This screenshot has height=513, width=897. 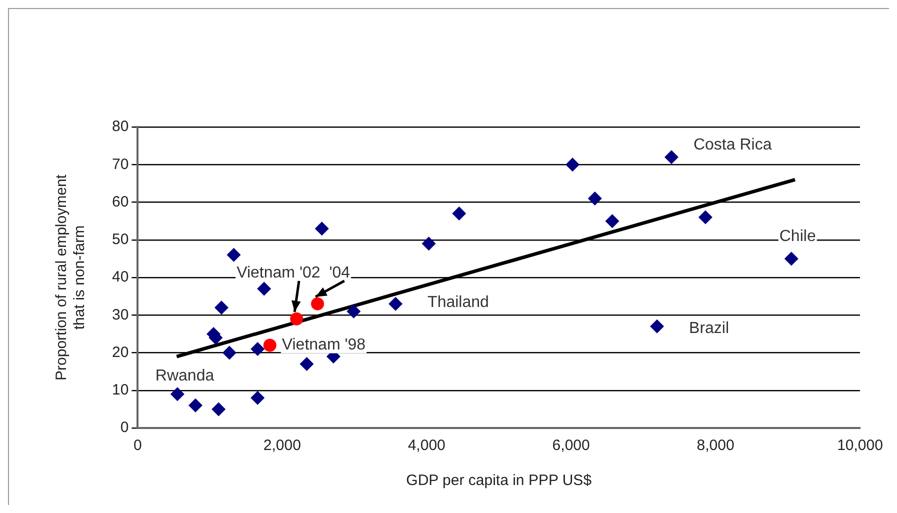 What do you see at coordinates (120, 315) in the screenshot?
I see `y-tick-label: 30` at bounding box center [120, 315].